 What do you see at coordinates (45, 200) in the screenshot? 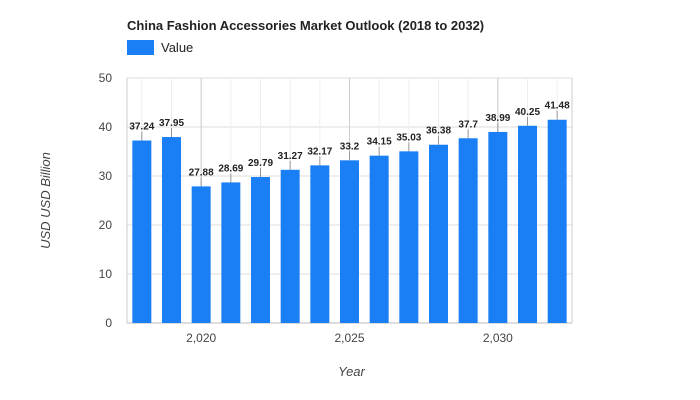
I see `y-axis-title: USD USD Billion` at bounding box center [45, 200].